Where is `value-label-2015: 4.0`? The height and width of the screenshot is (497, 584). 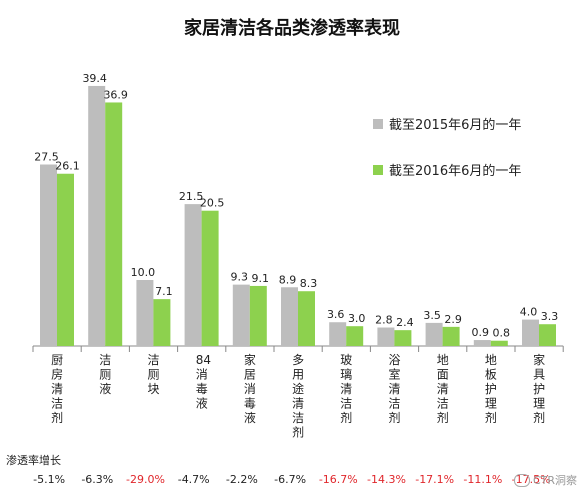
value-label-2015: 4.0 is located at coordinates (529, 312).